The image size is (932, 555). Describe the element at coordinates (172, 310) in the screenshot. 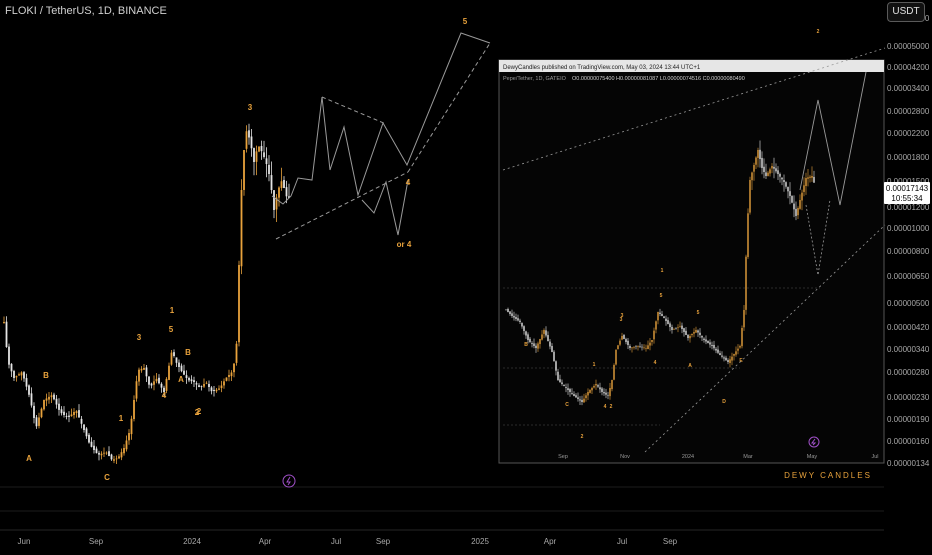

I see `wave-label: 1` at that location.